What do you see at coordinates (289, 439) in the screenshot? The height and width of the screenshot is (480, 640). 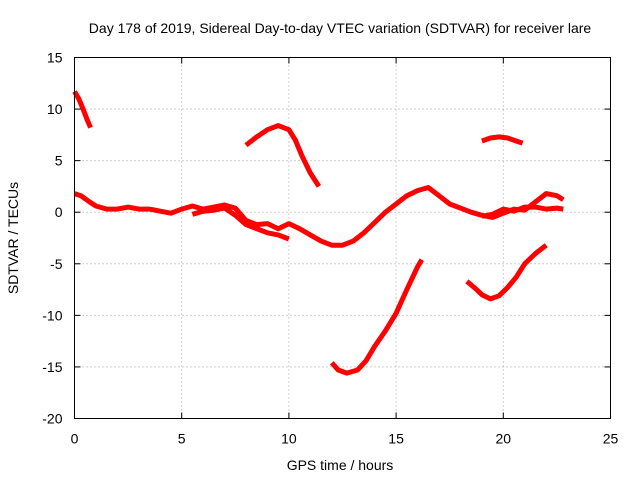 I see `x-tick-label: 10` at bounding box center [289, 439].